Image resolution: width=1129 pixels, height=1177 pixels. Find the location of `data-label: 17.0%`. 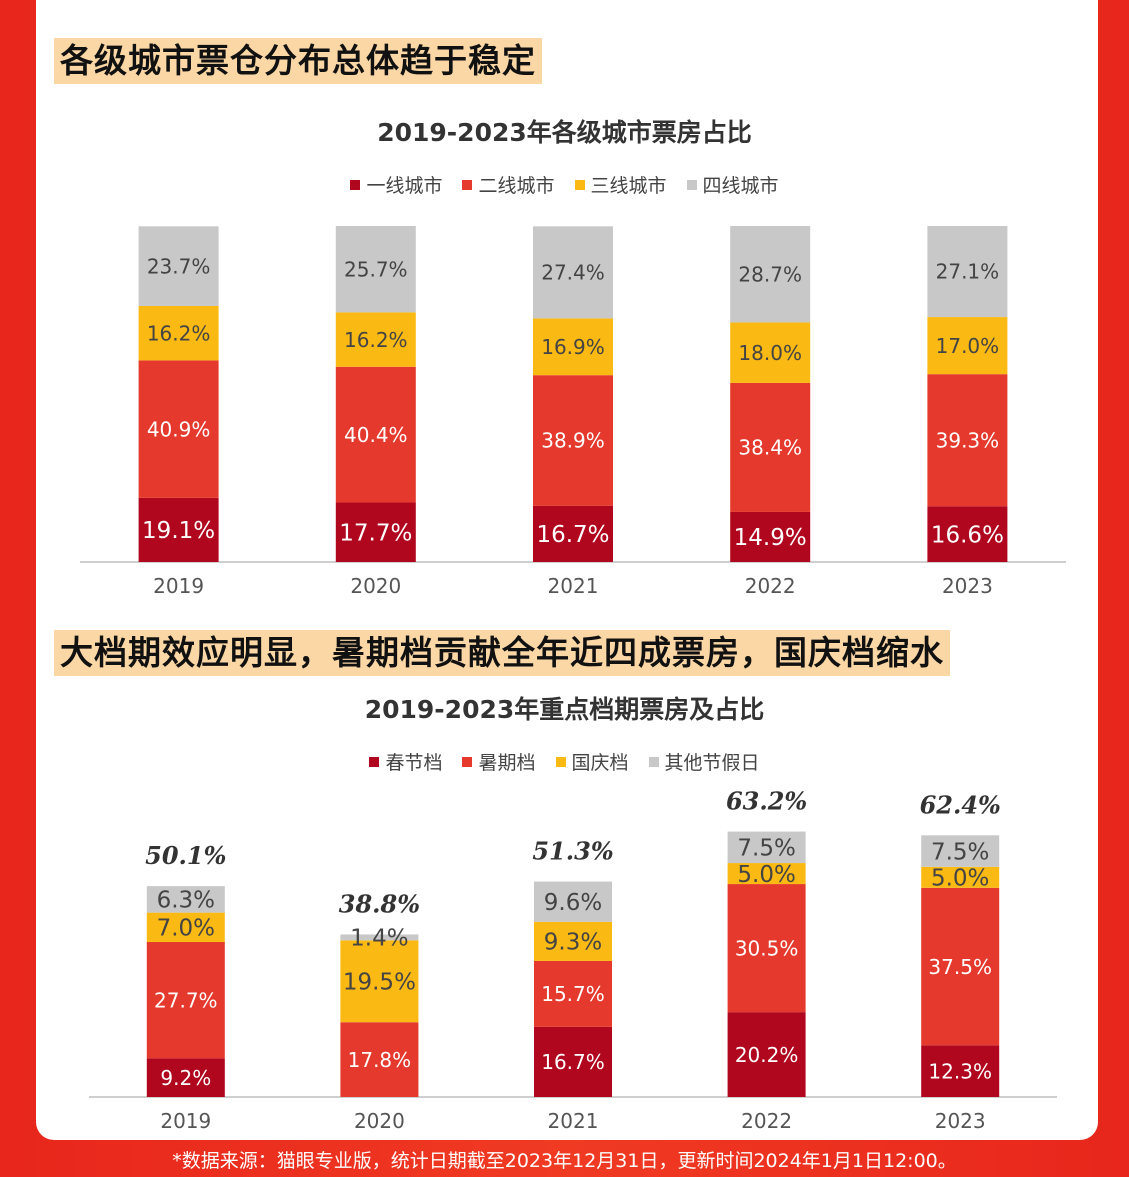

data-label: 17.0% is located at coordinates (968, 346).